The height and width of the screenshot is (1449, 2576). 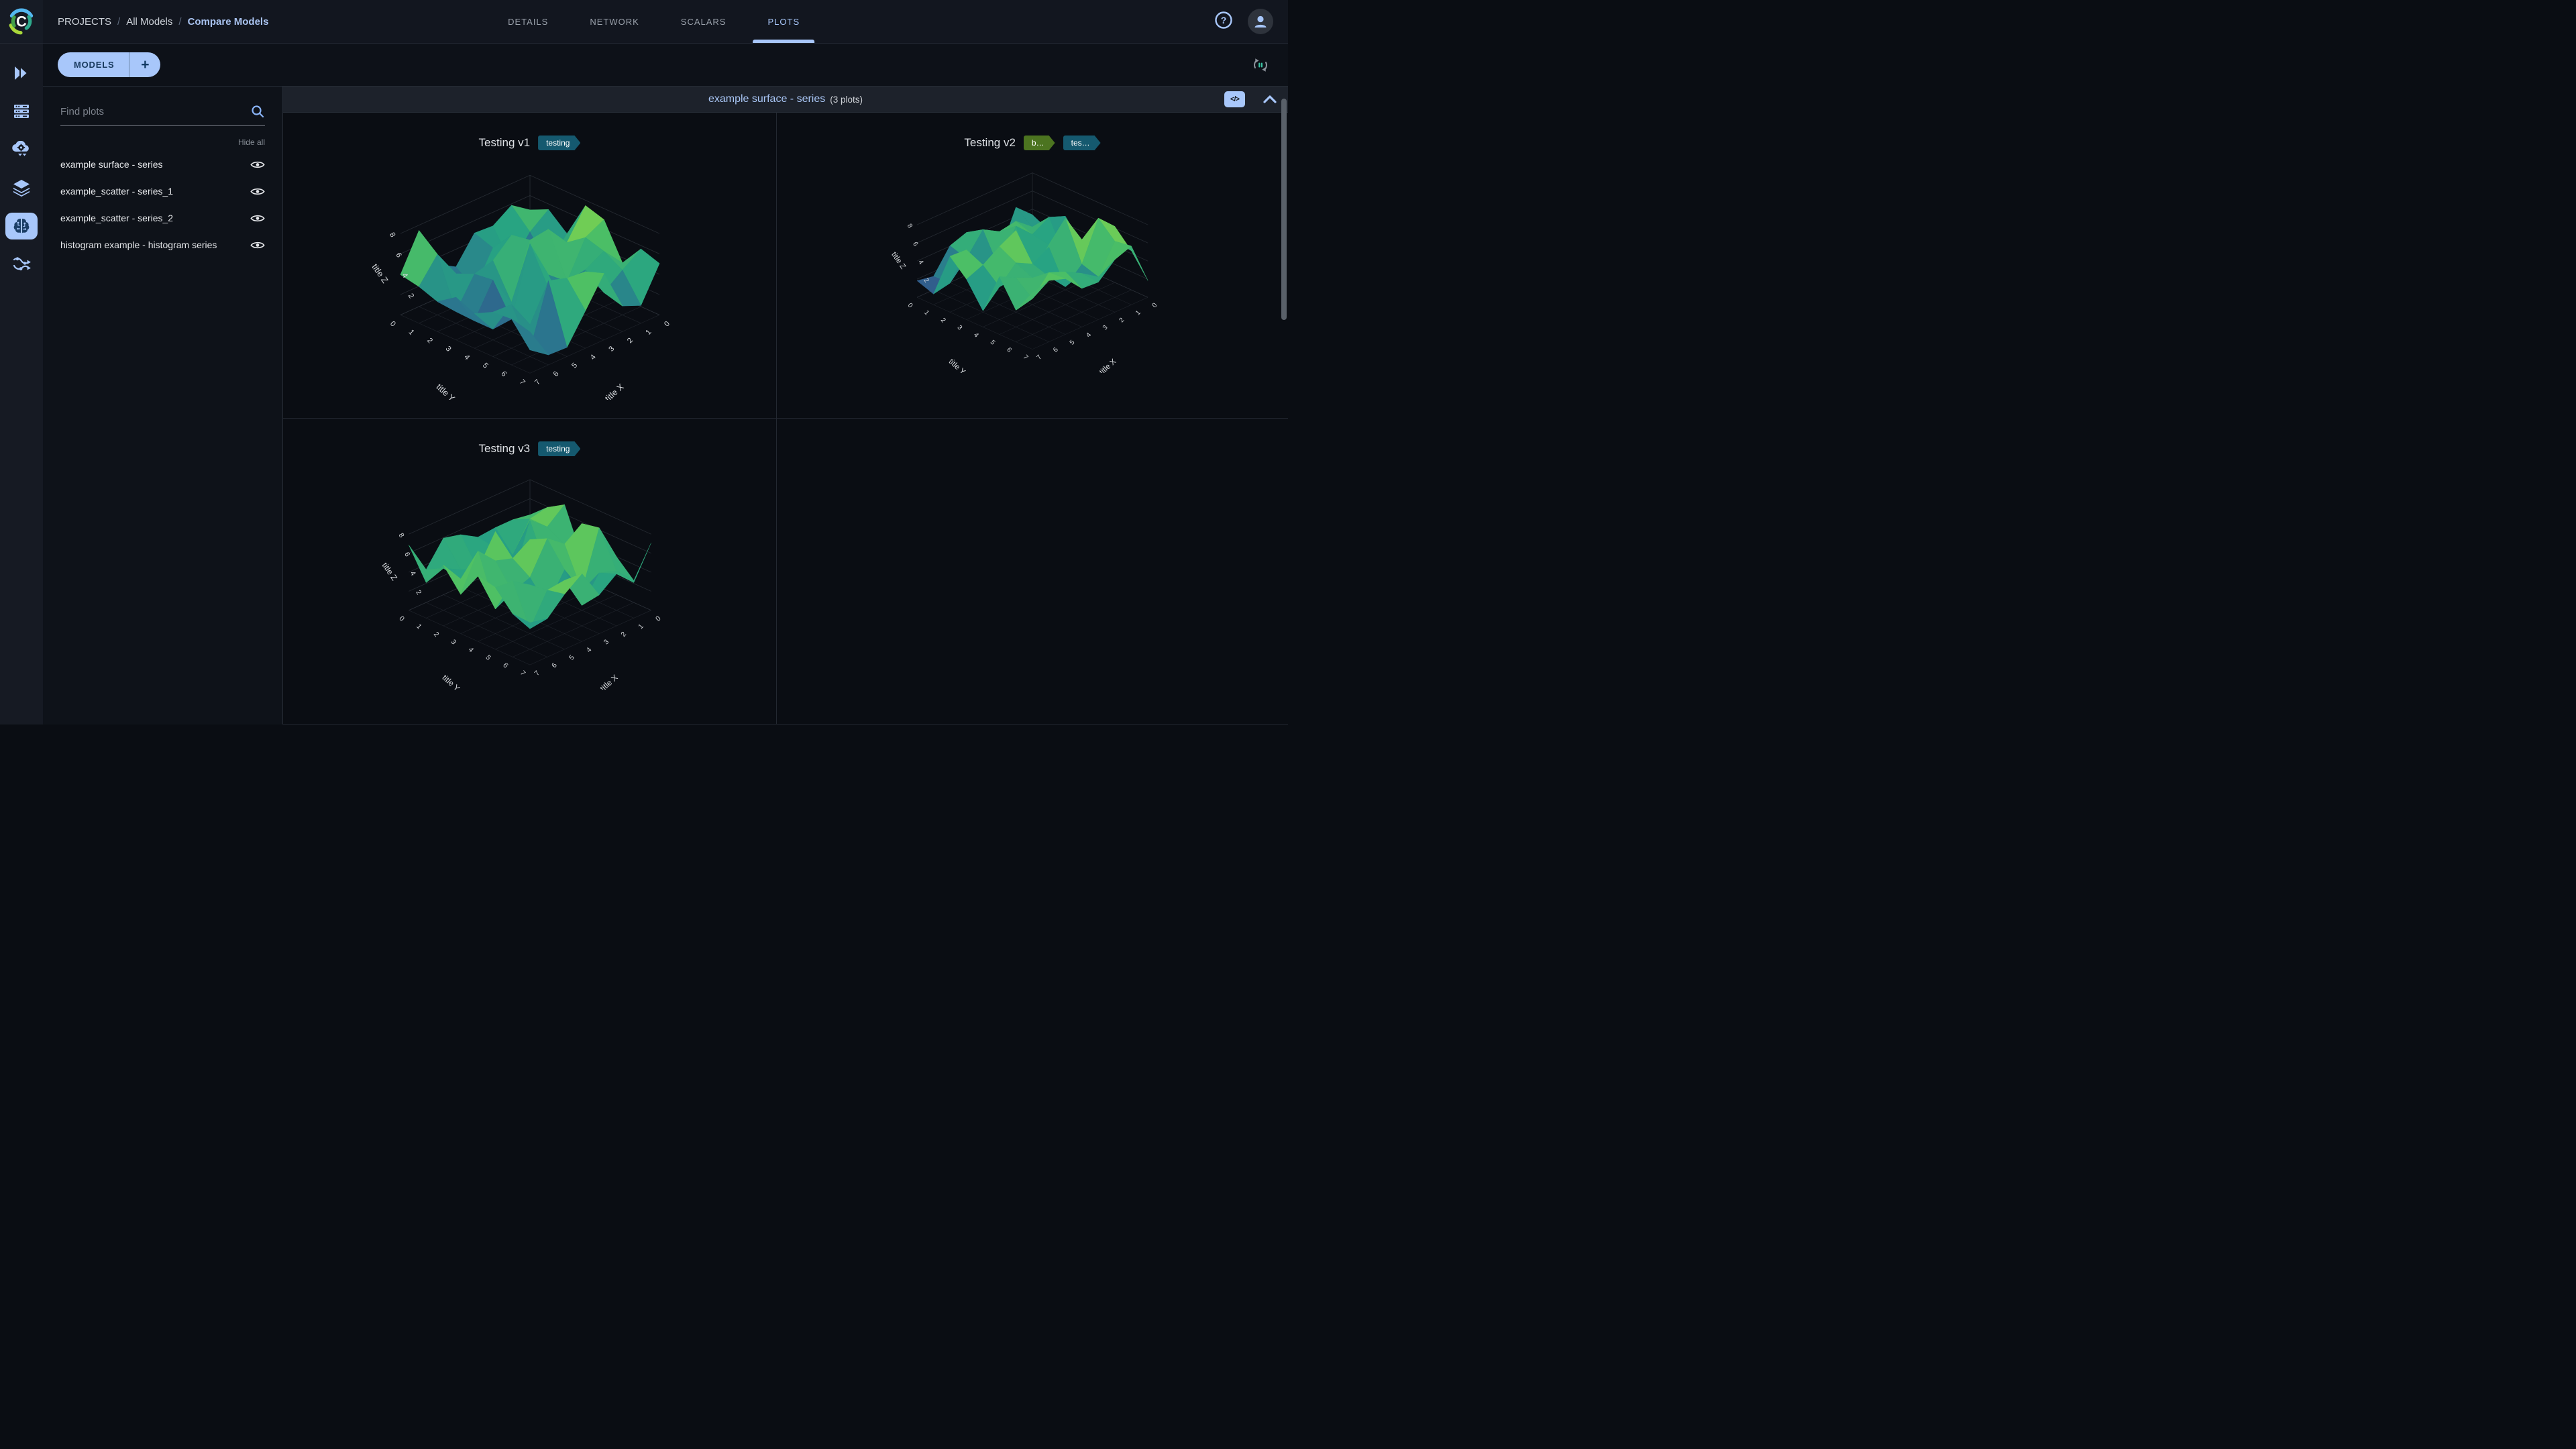 What do you see at coordinates (1234, 99) in the screenshot?
I see `embed-code-button: </>` at bounding box center [1234, 99].